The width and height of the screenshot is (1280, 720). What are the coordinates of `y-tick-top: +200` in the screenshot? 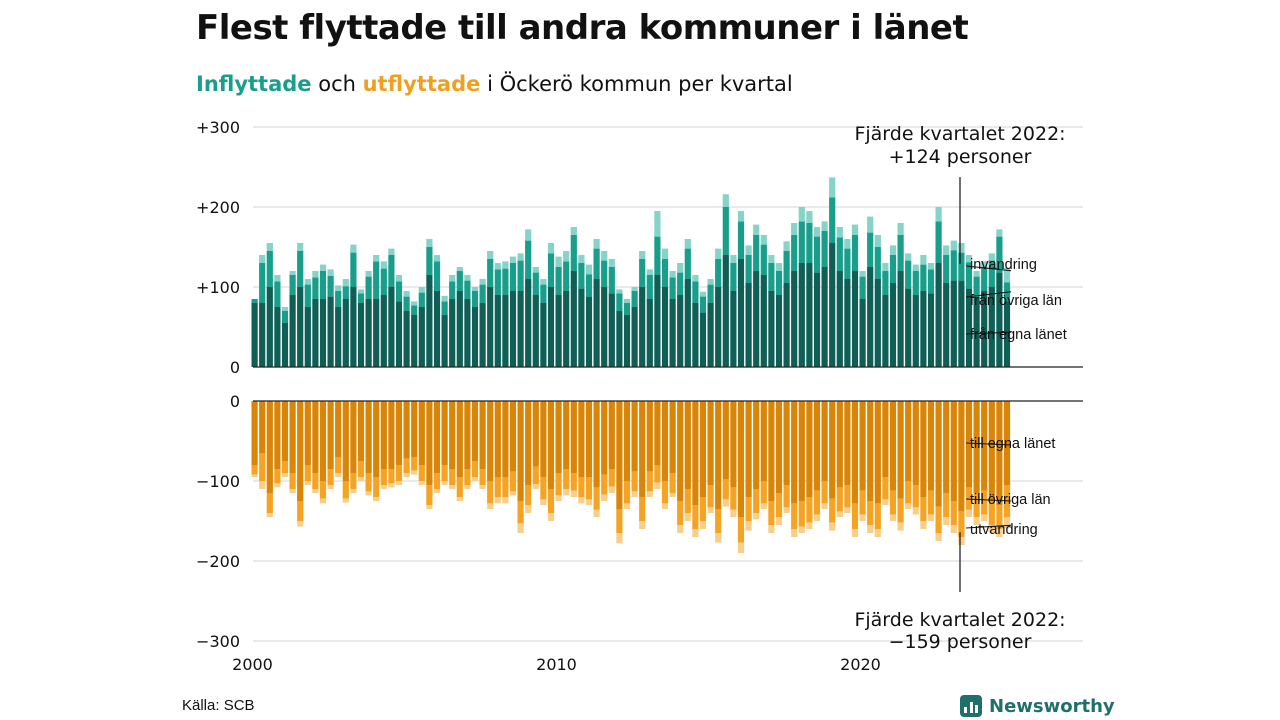 It's located at (218, 207).